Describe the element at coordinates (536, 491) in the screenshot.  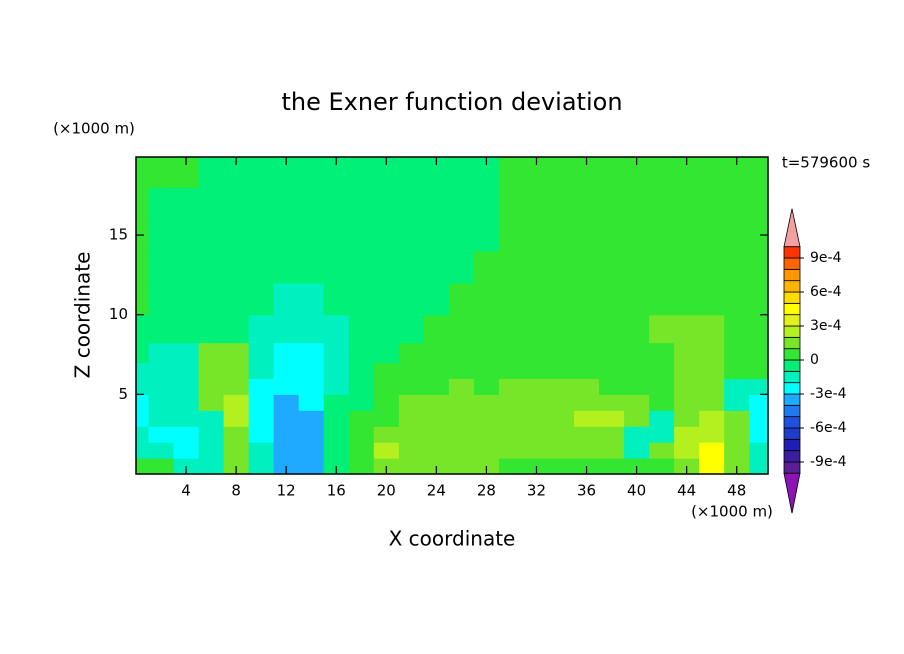
I see `x-tick-label: 32` at that location.